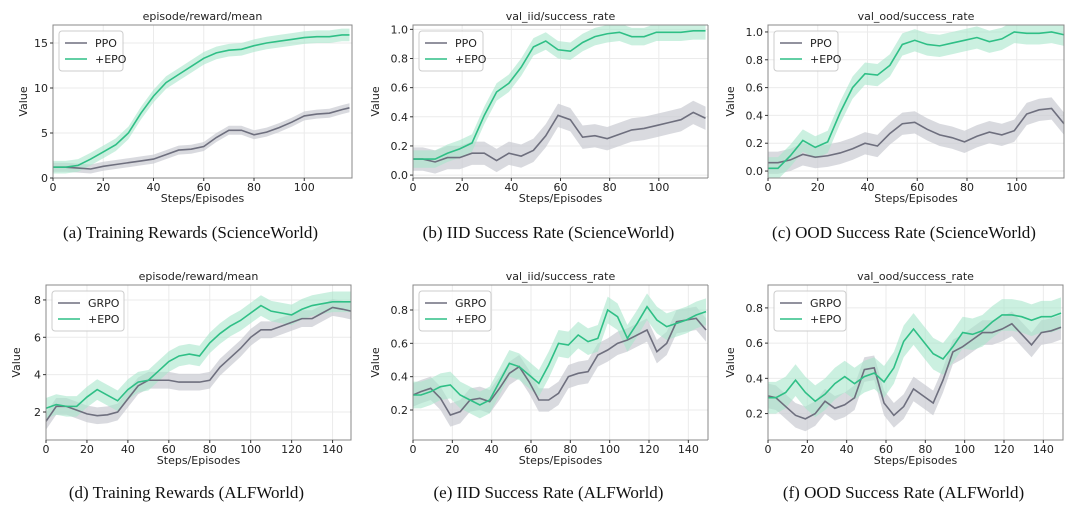 The width and height of the screenshot is (1077, 509). I want to click on legend: PPO +EPO, so click(452, 51).